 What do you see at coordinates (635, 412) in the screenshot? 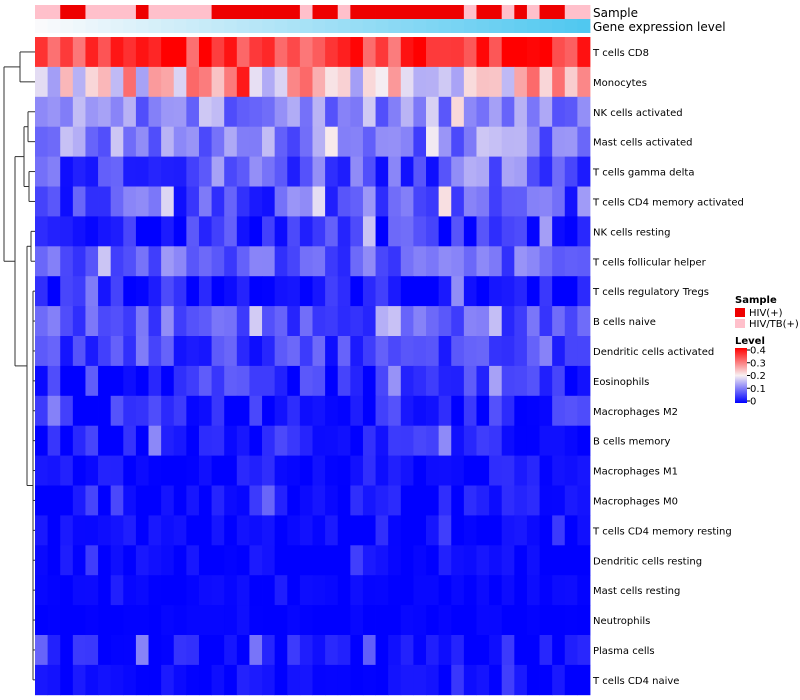
I see `row-label: Macrophages M2` at bounding box center [635, 412].